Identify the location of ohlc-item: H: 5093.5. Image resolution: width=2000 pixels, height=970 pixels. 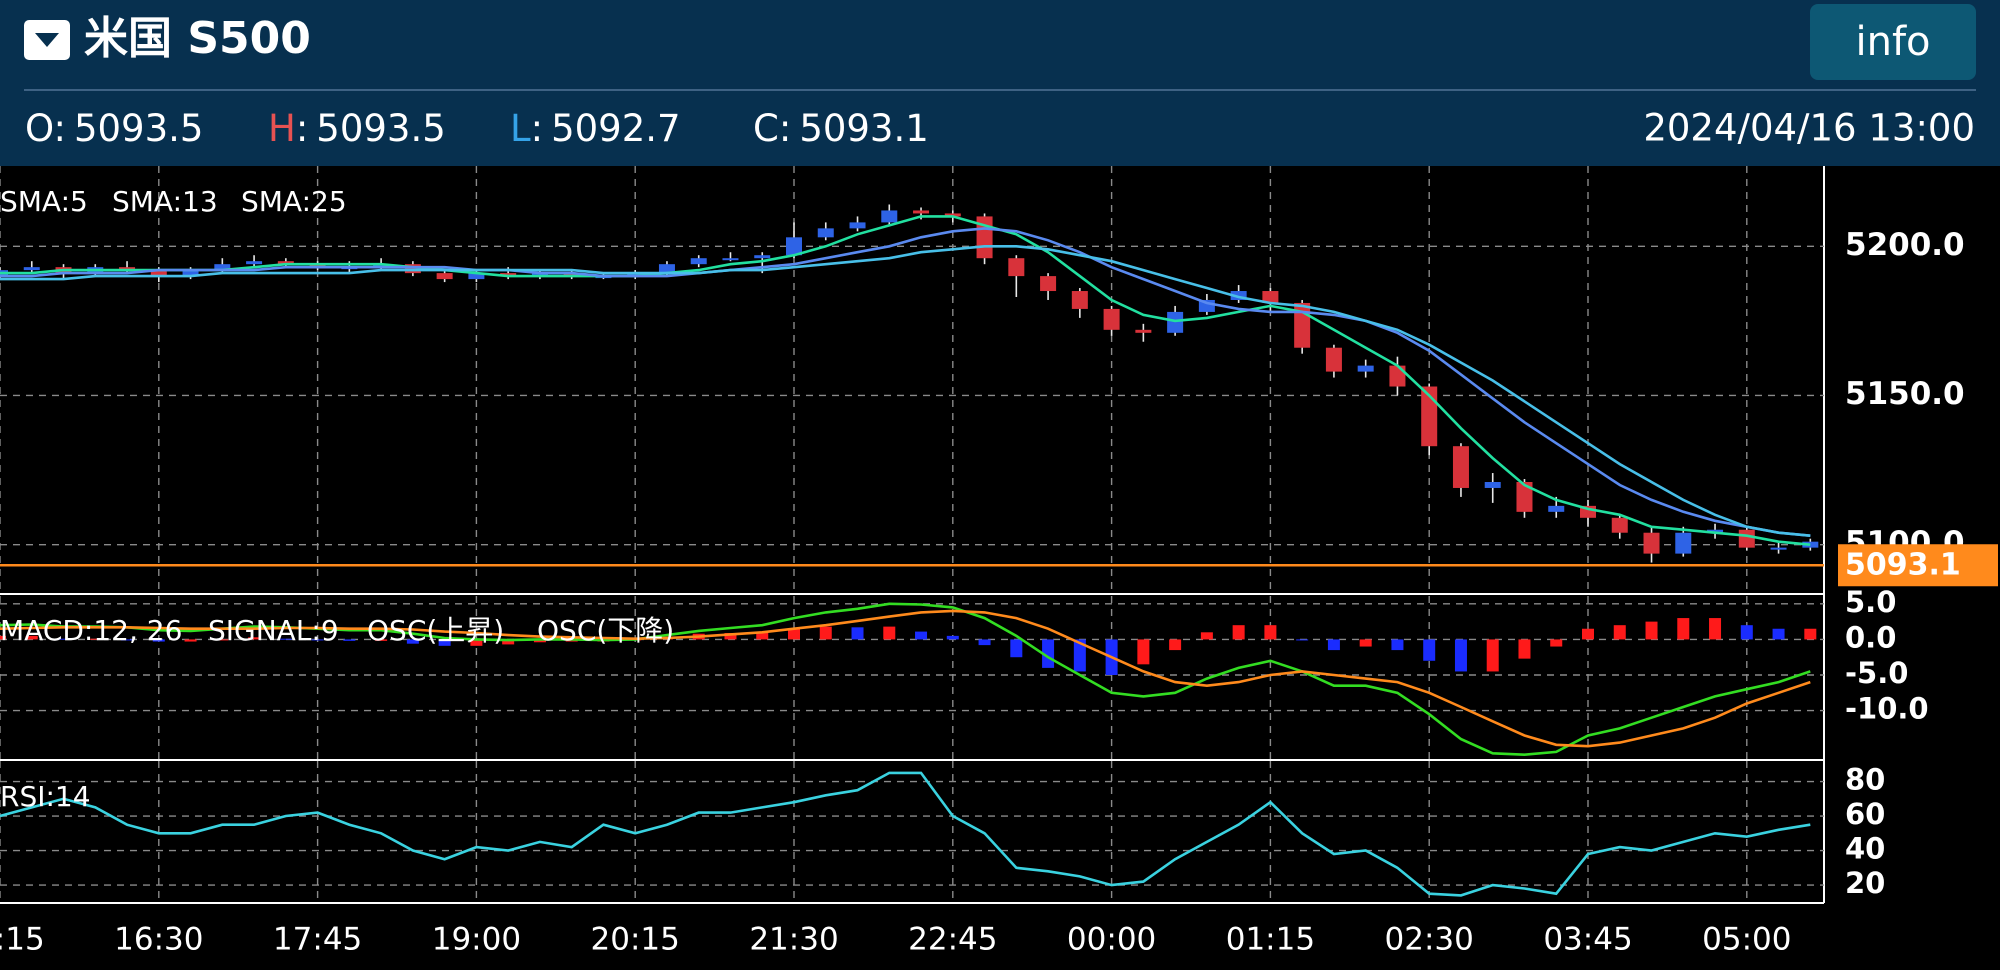
(357, 128).